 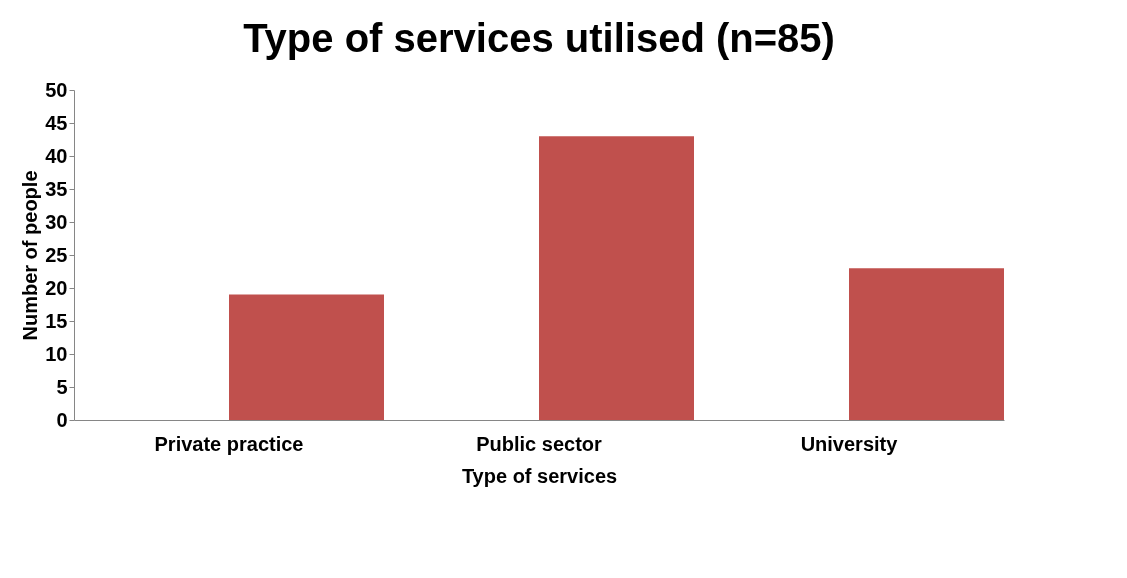 I want to click on y-tick-label: 0, so click(x=62, y=419).